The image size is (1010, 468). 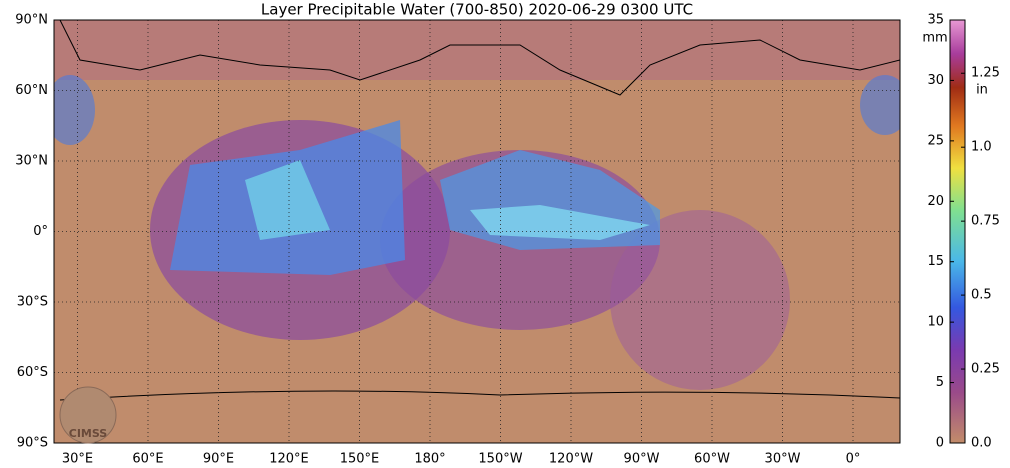 I want to click on colorbar-tick-label: 30, so click(x=935, y=80).